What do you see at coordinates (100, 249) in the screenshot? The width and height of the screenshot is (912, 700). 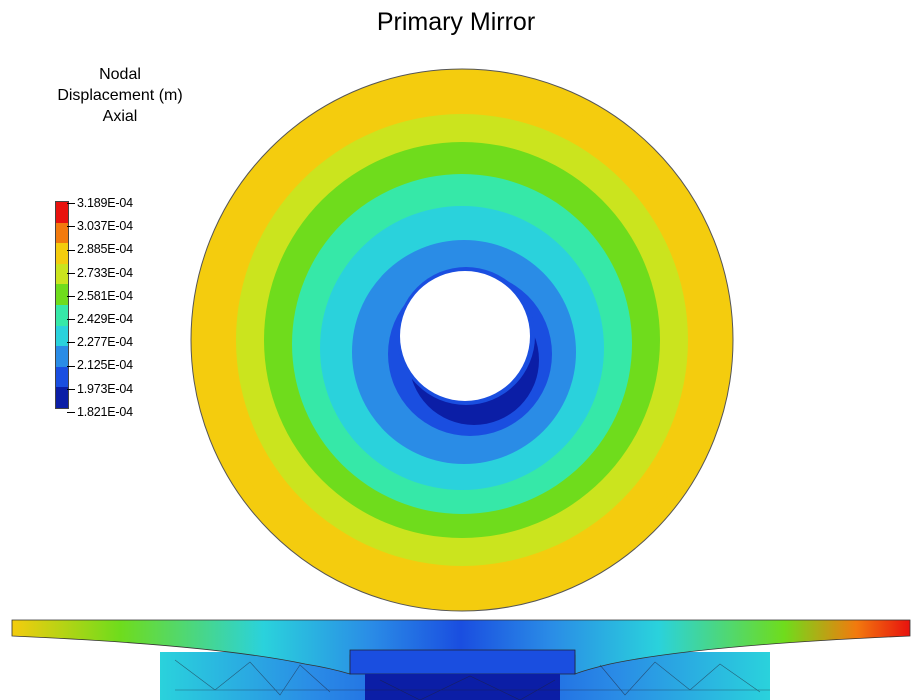 I see `color-scale-tick-label: 2.885E-04` at bounding box center [100, 249].